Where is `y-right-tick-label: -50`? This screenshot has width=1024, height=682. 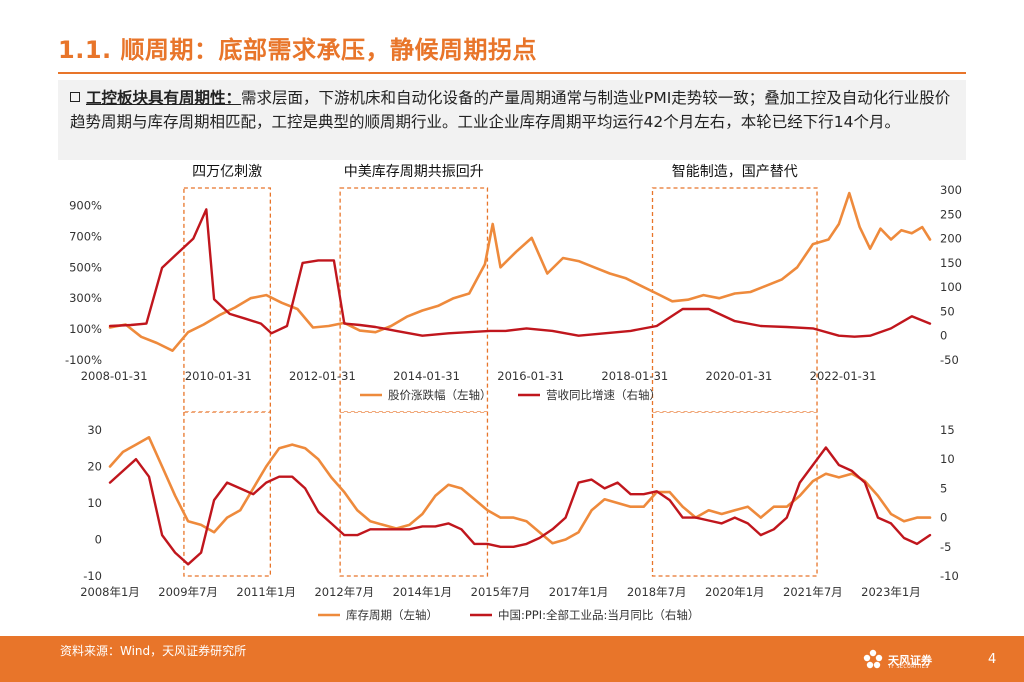 y-right-tick-label: -50 is located at coordinates (949, 360).